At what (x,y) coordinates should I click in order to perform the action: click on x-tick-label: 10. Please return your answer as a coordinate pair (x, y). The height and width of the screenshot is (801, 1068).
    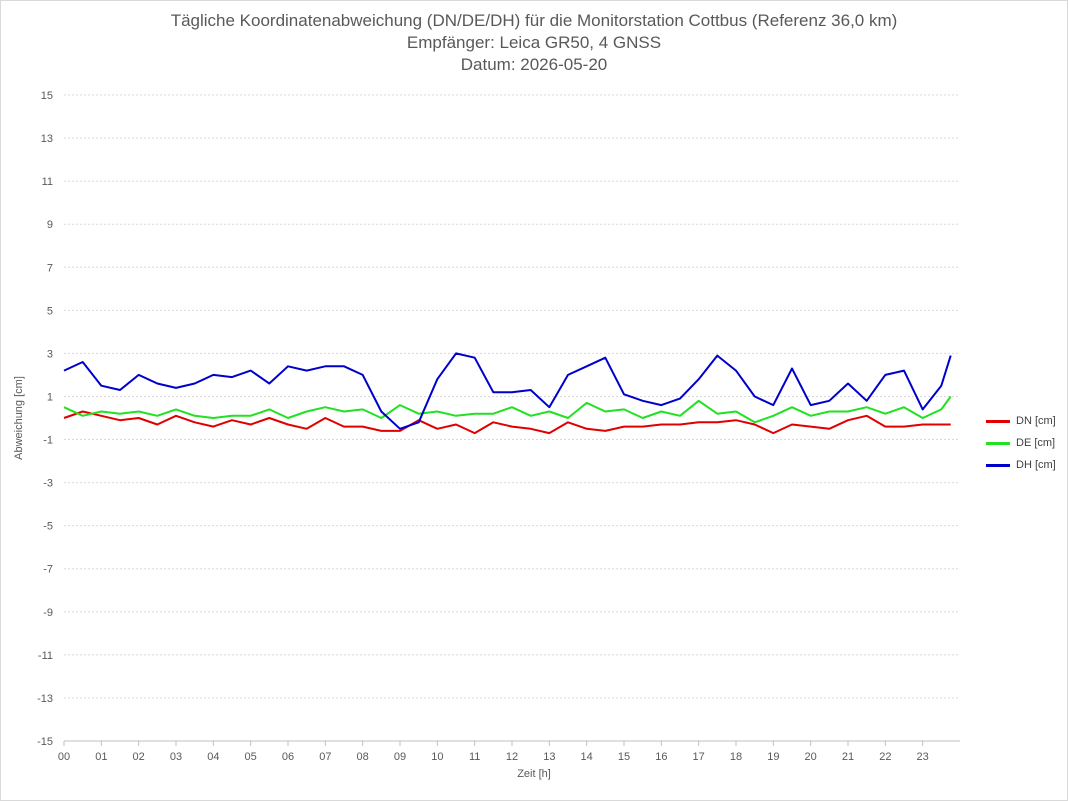
    Looking at the image, I should click on (437, 757).